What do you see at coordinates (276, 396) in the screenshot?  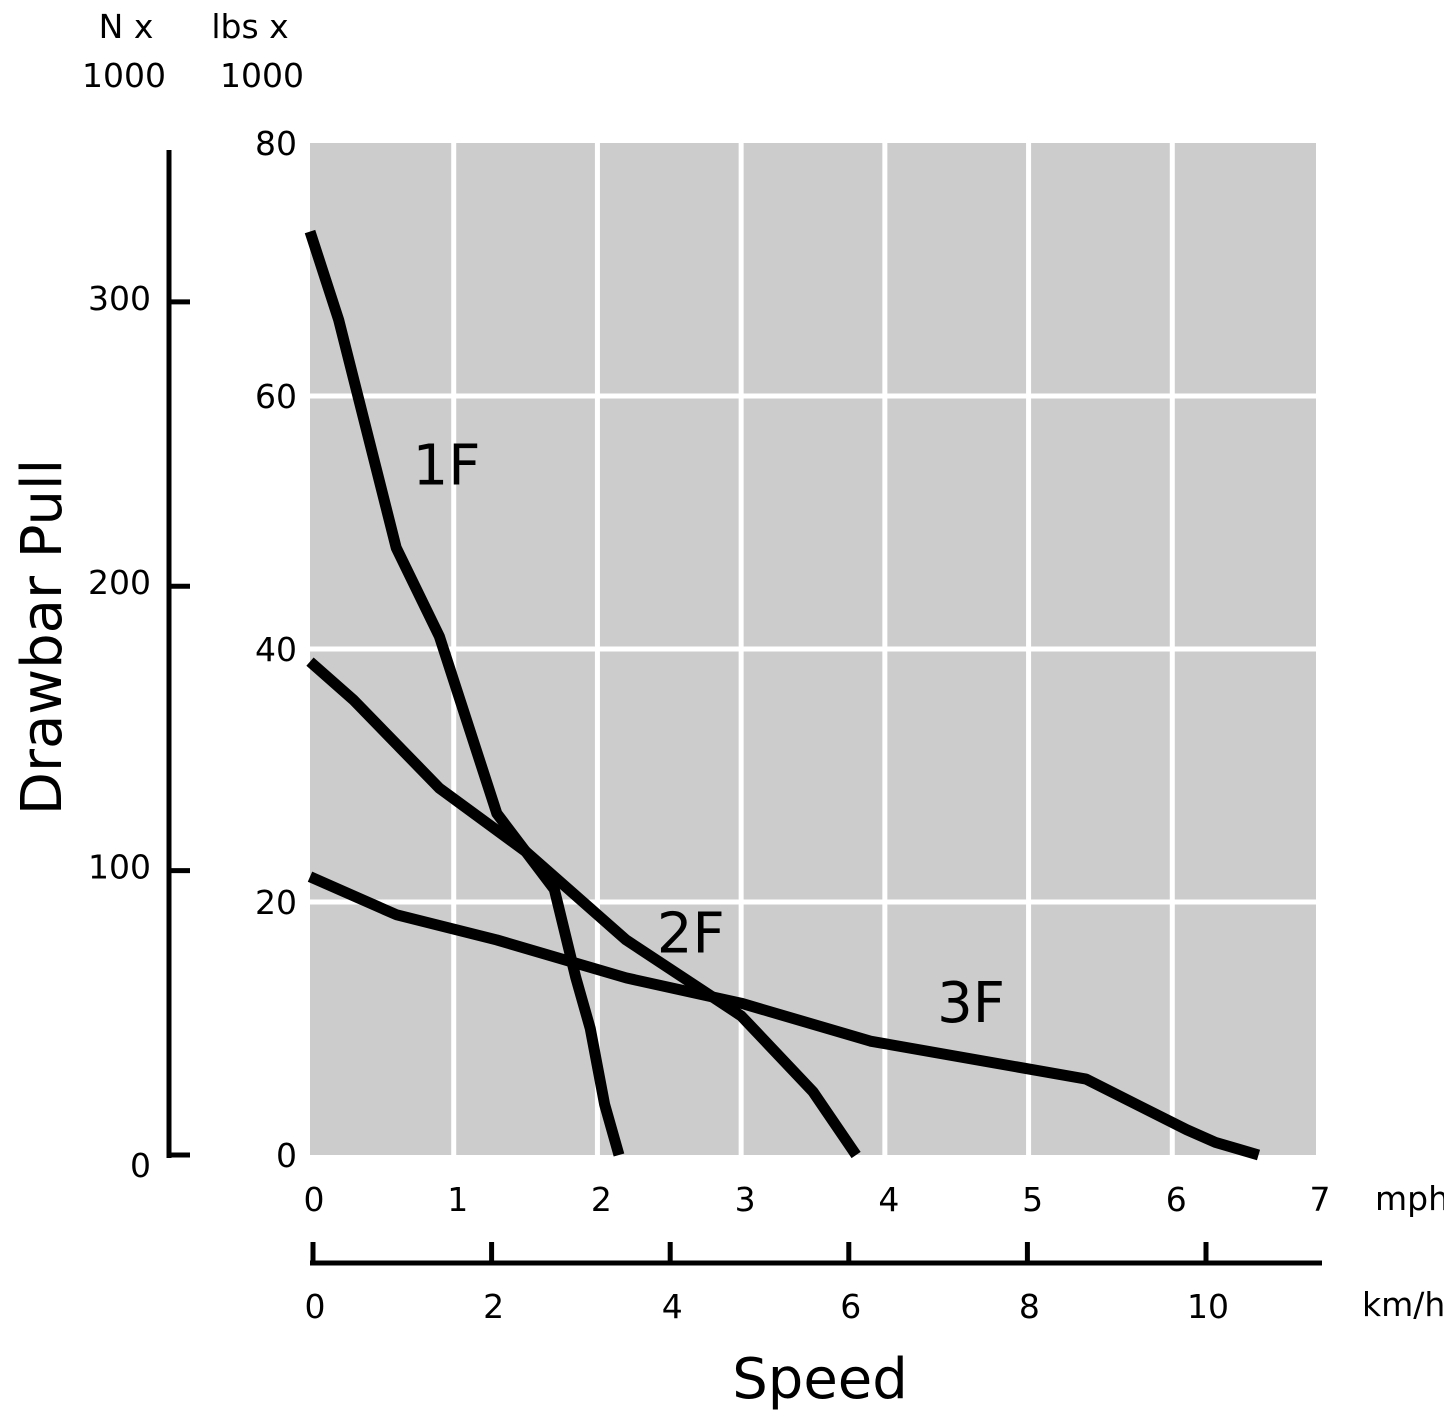 I see `y-tick-label-lbs: 60` at bounding box center [276, 396].